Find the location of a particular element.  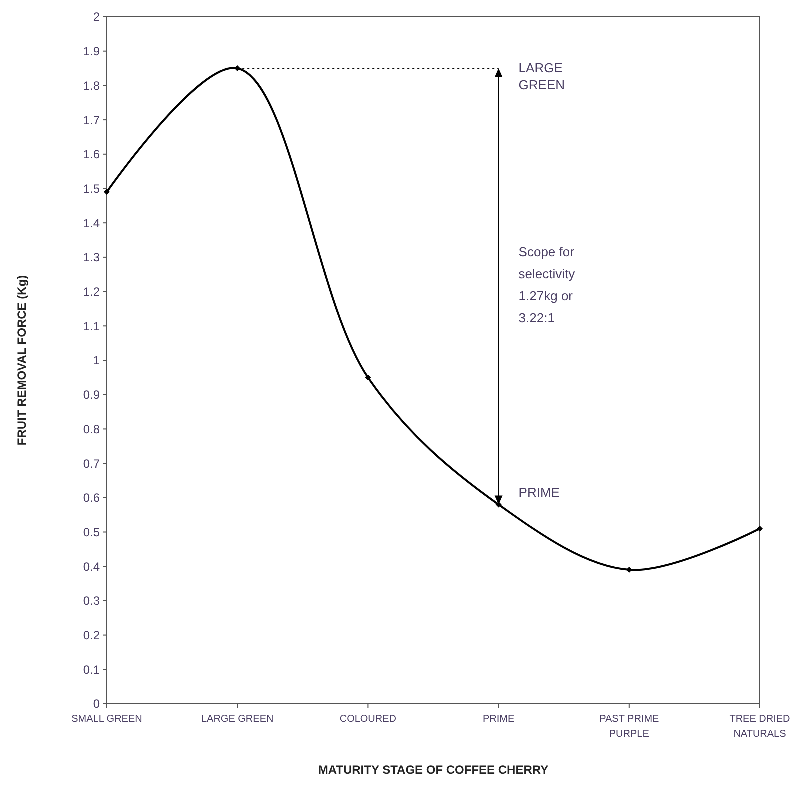

annotation: Scope for selectivity 1.27kg or 3.22:1 is located at coordinates (547, 285).